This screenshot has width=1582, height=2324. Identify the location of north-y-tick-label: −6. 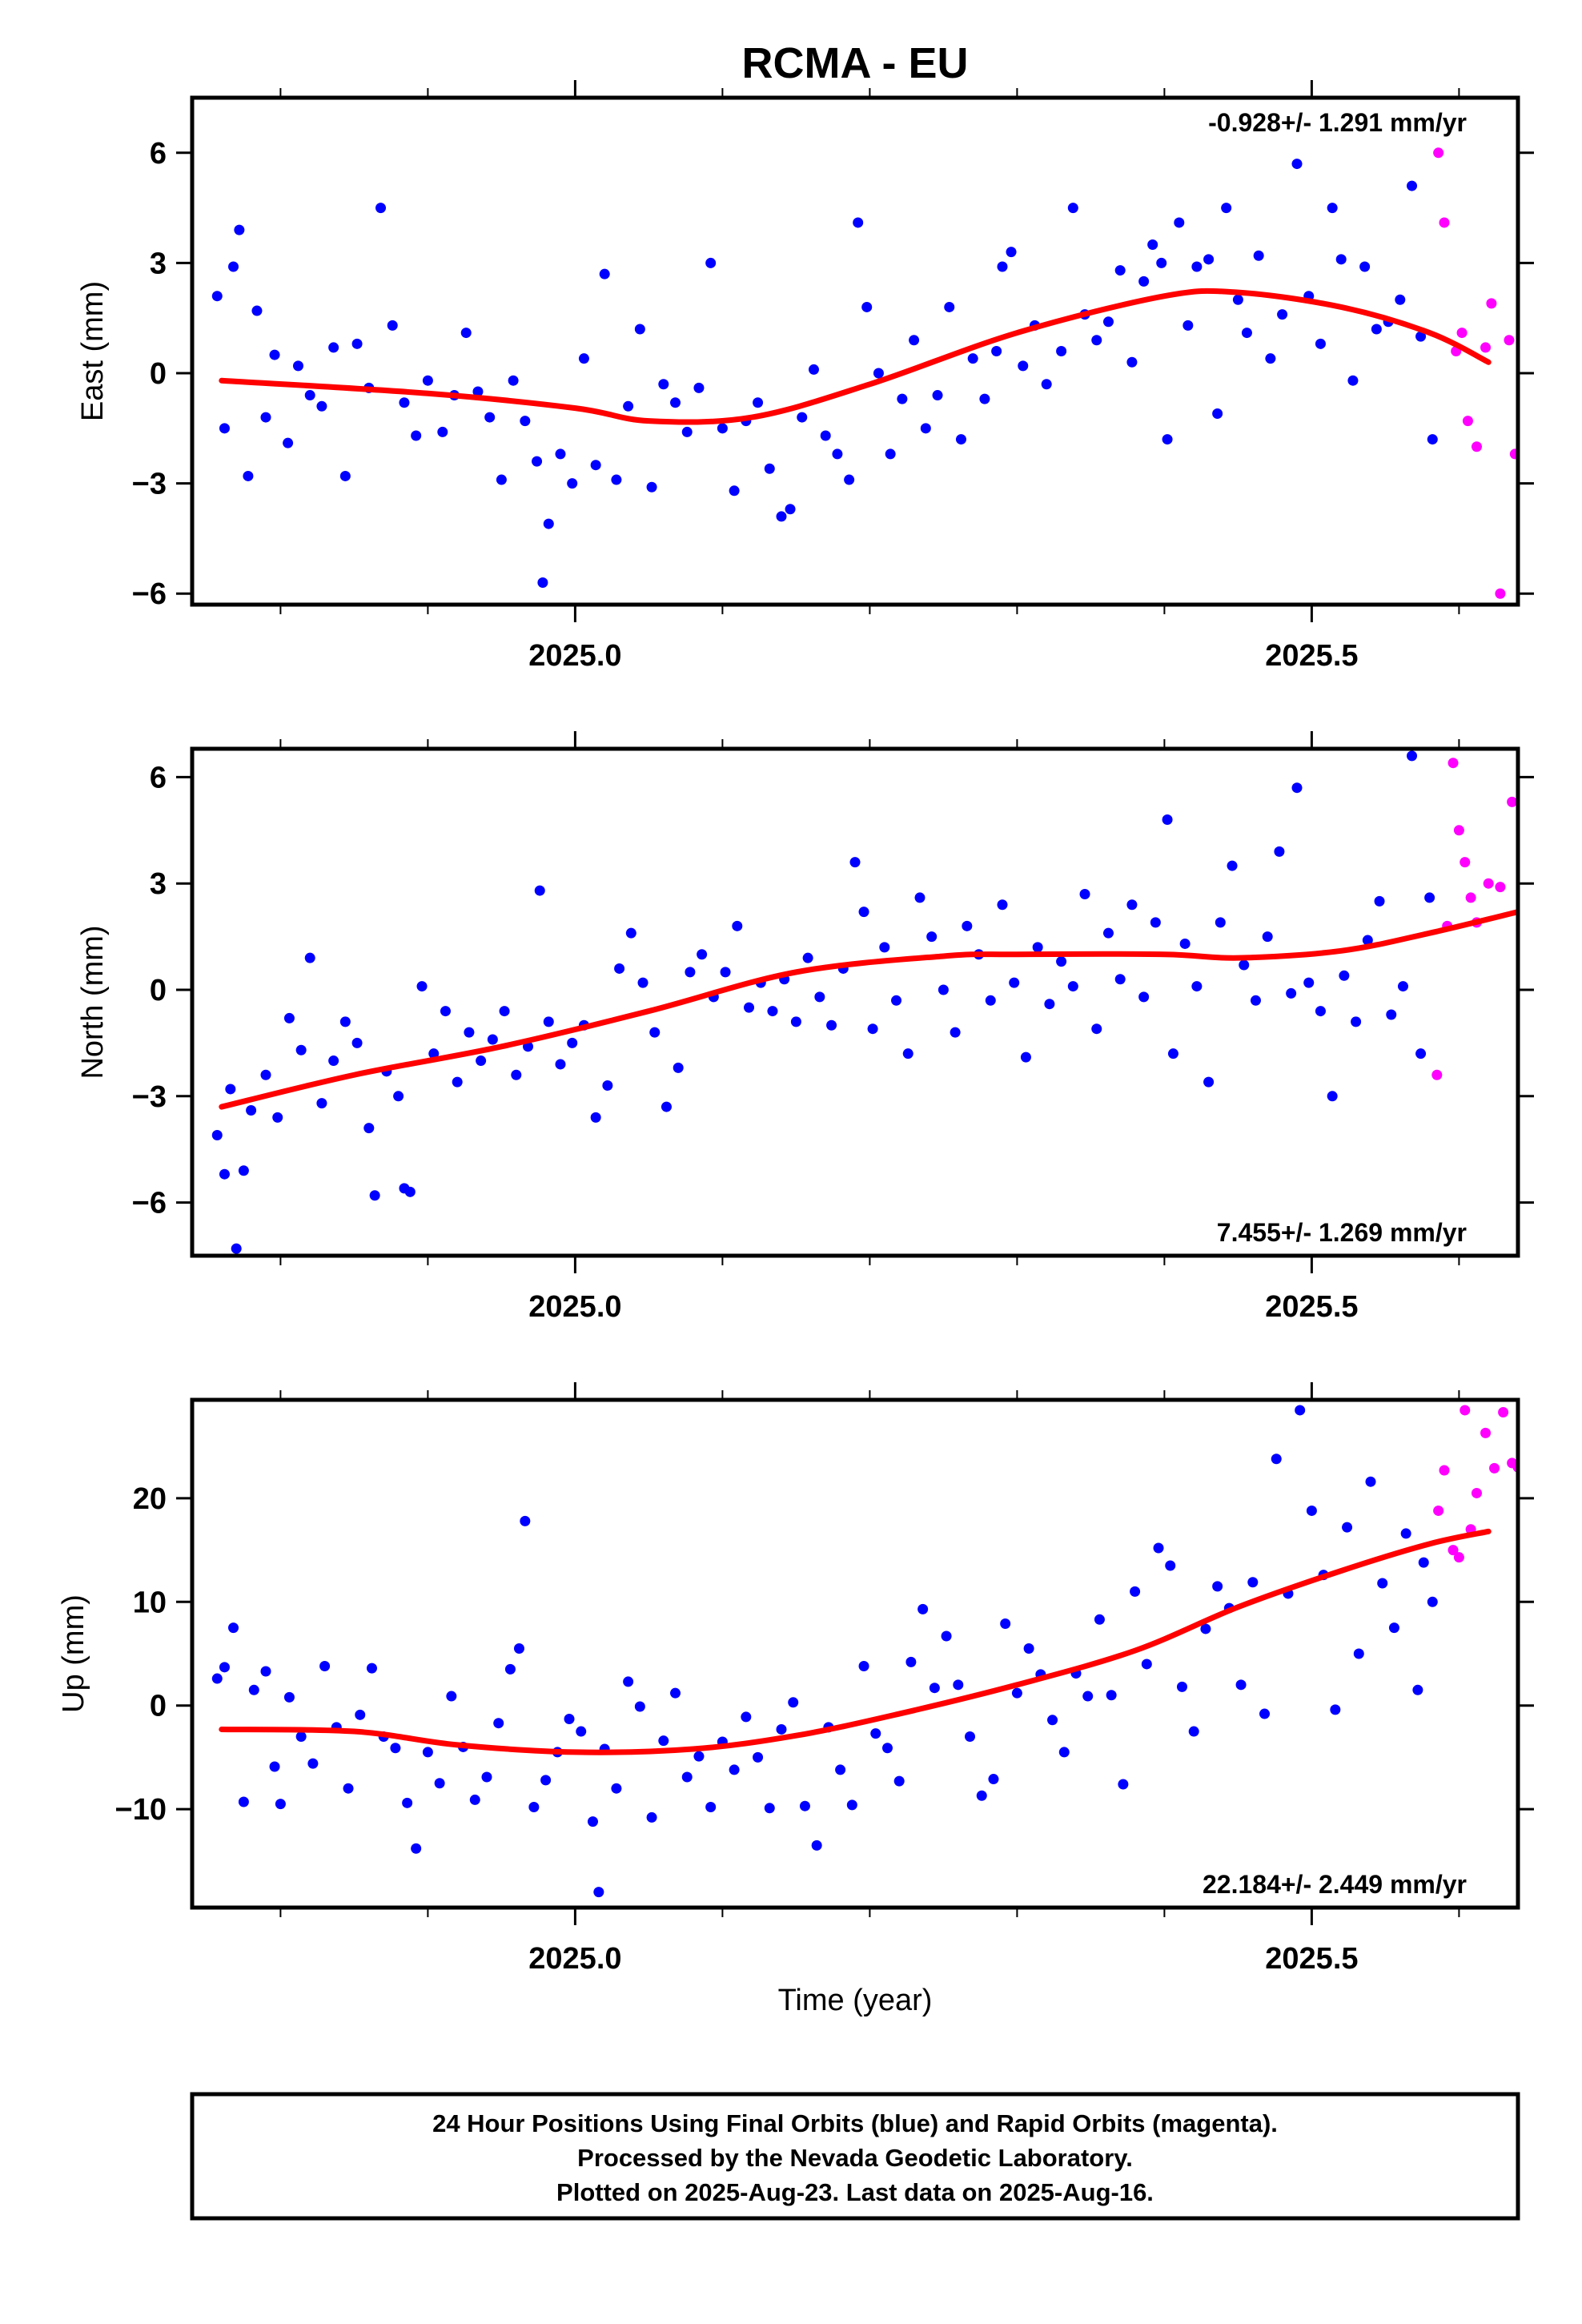
(149, 1203).